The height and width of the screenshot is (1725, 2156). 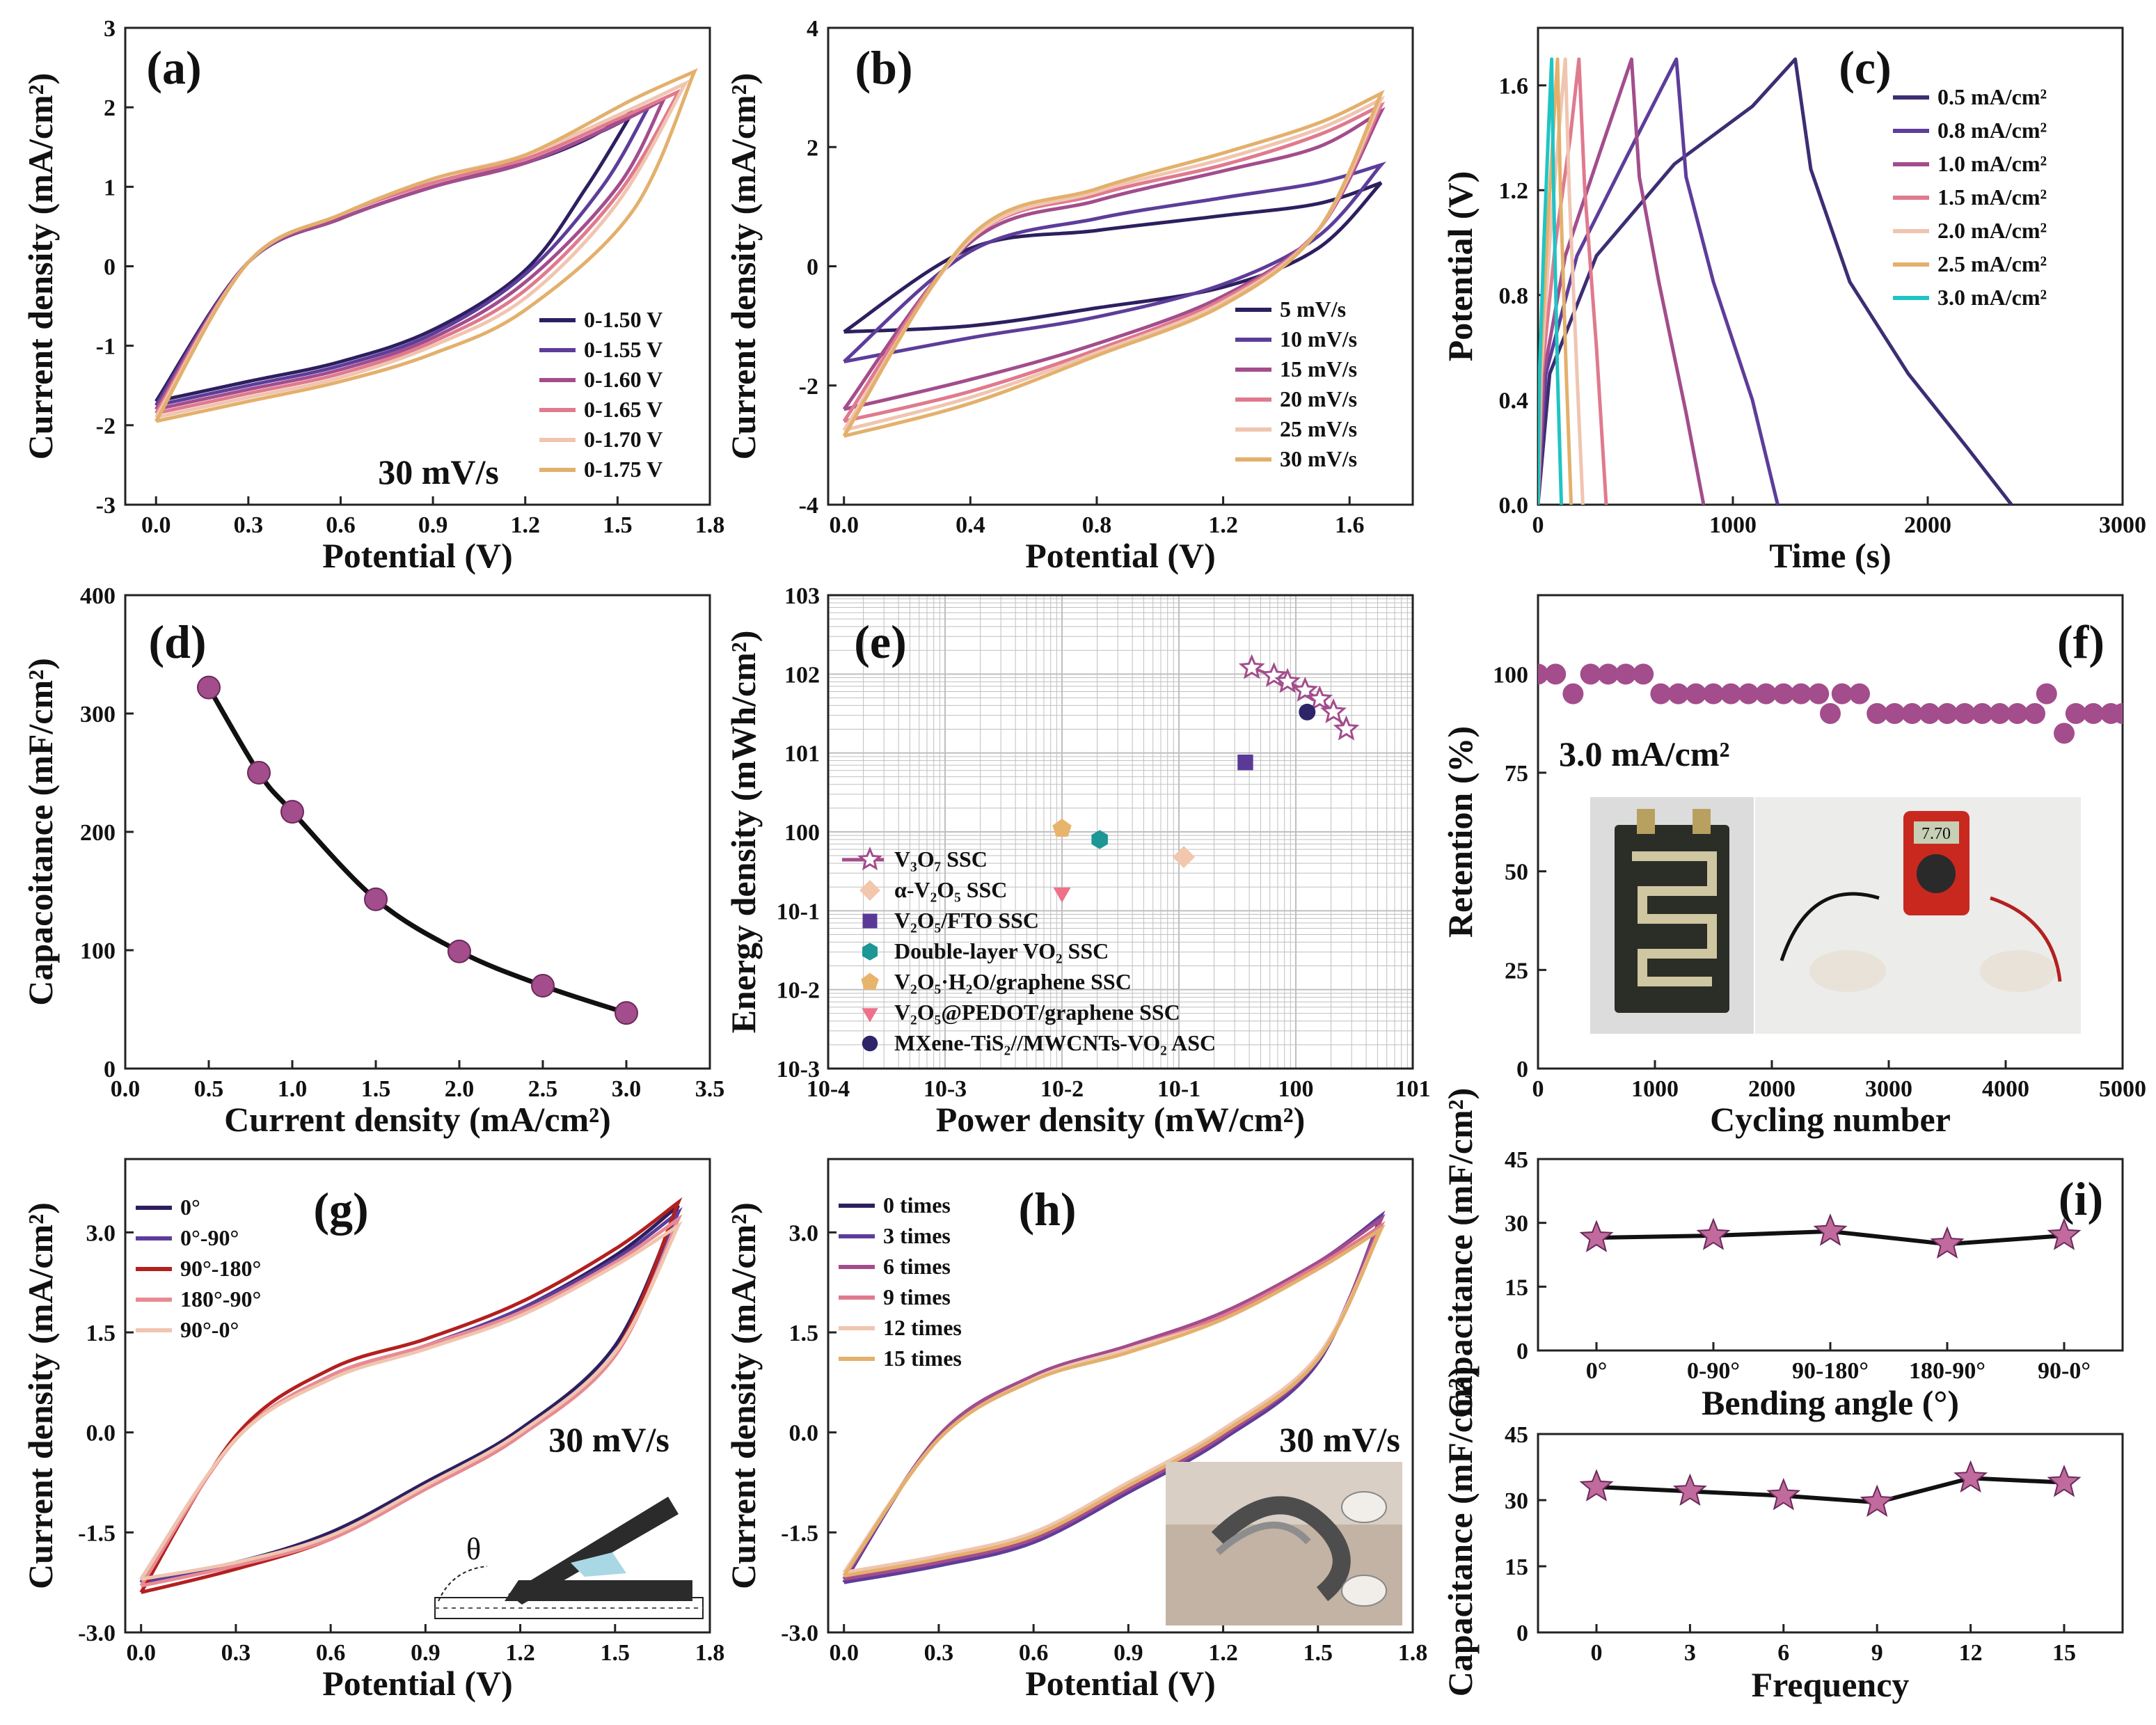 I want to click on y-tick-label: 1, so click(x=110, y=187).